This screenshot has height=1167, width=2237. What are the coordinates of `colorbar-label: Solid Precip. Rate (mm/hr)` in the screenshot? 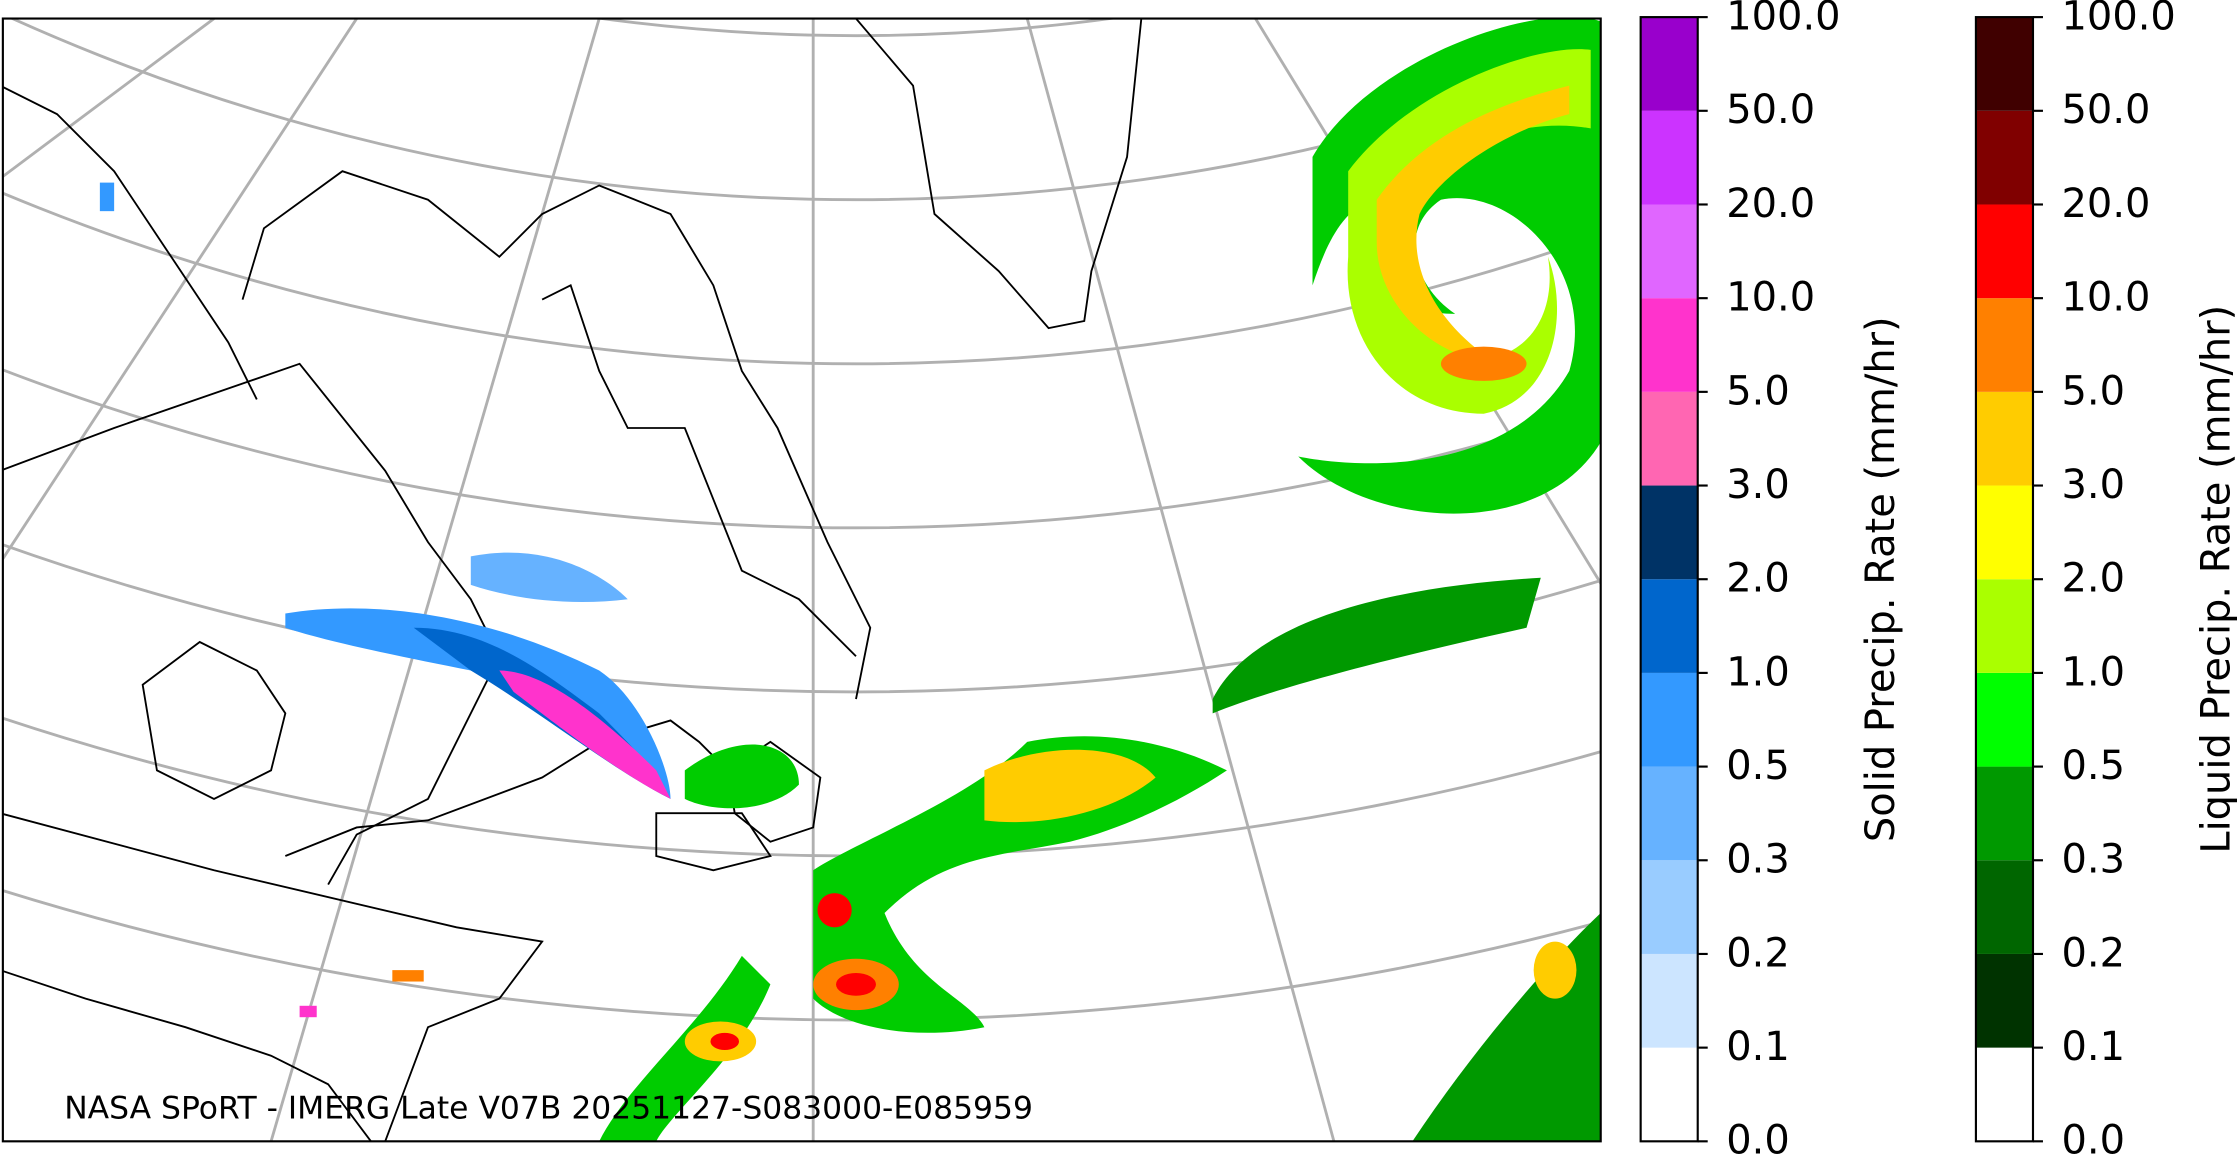 It's located at (1881, 579).